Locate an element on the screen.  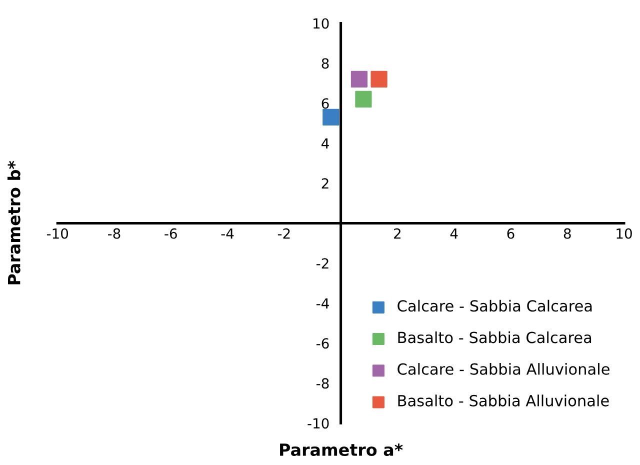
x-axis-title: Parametro a* is located at coordinates (341, 449).